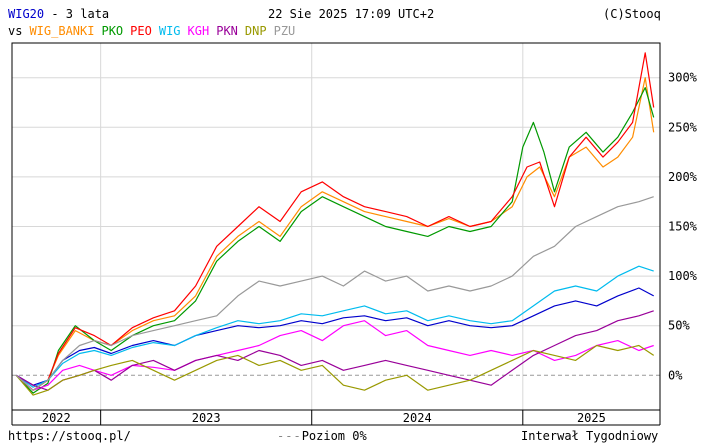  I want to click on copyright: (C)Stooq, so click(632, 14).